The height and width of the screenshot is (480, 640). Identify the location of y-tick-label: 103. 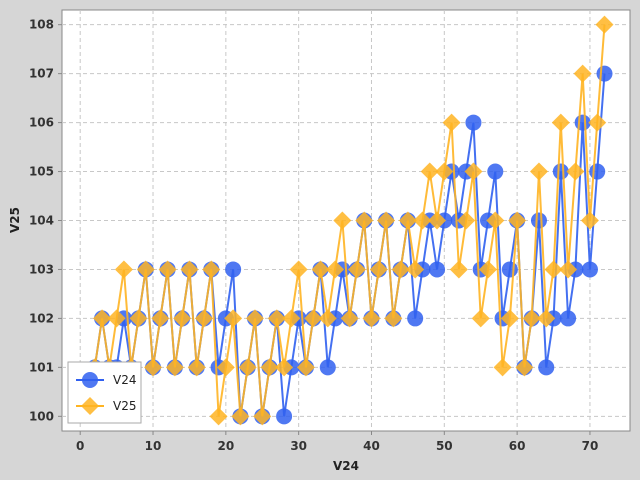
(41, 269).